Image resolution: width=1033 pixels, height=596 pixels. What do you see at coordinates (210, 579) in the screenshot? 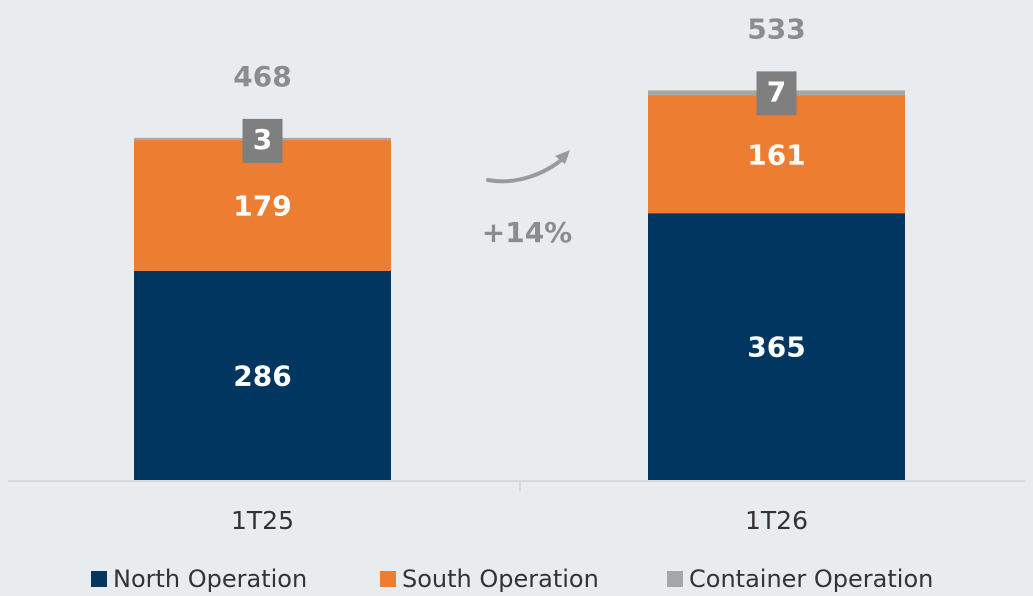
I see `legend-label: North Operation` at bounding box center [210, 579].